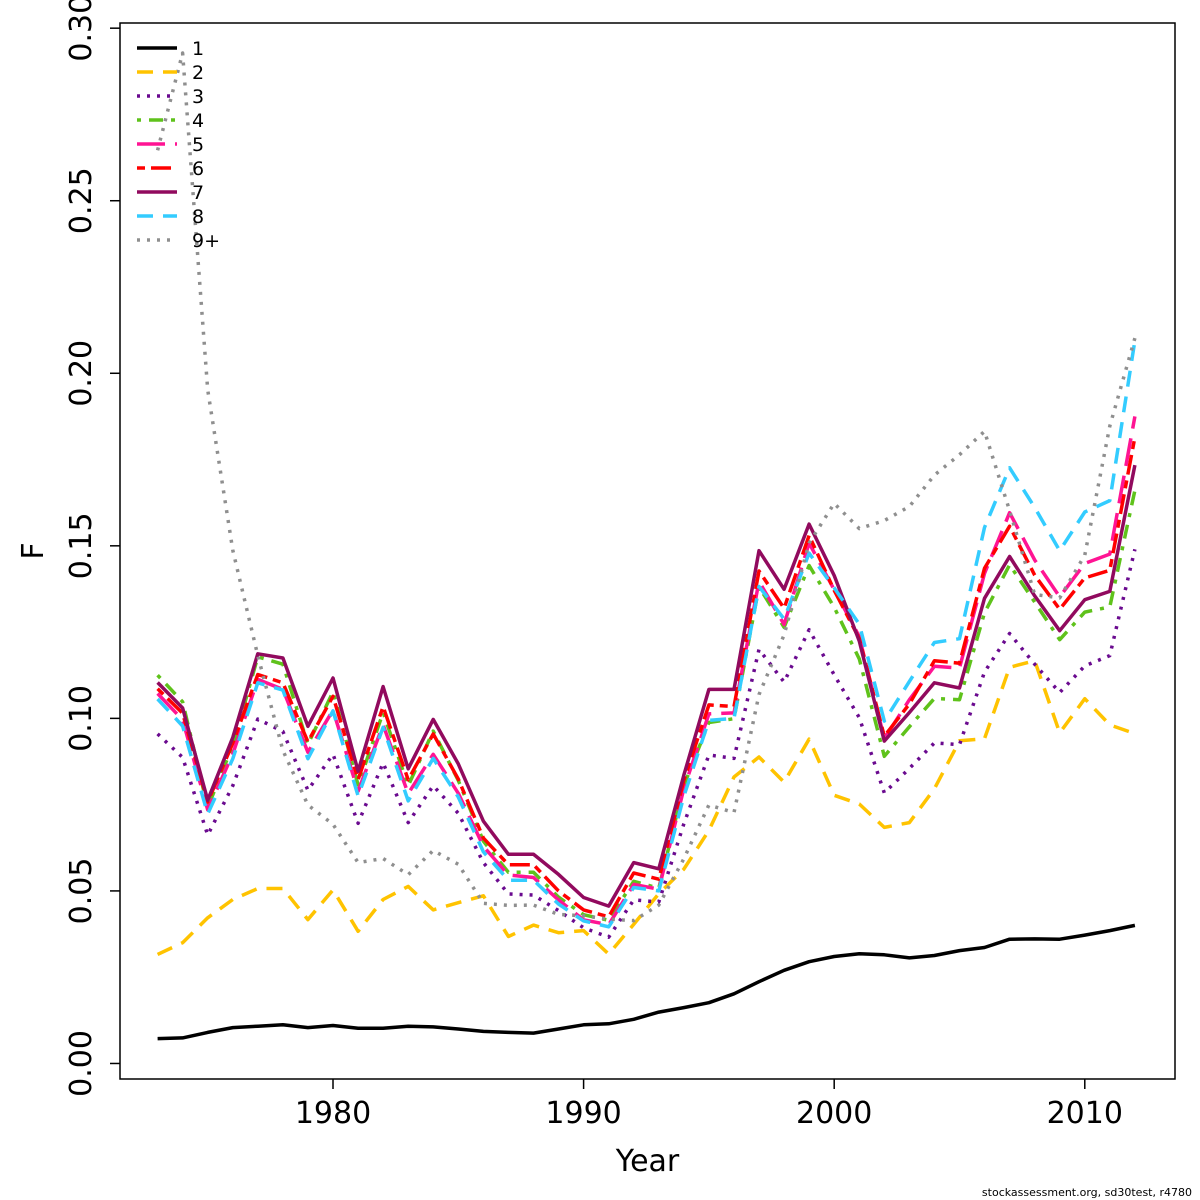 This screenshot has height=1200, width=1200. I want to click on legend-label: 9+, so click(206, 241).